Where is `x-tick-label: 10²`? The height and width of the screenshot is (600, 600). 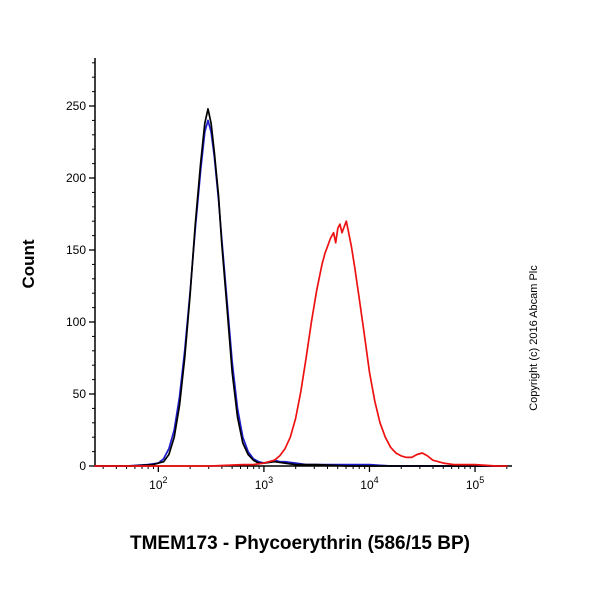
x-tick-label: 10² is located at coordinates (158, 483).